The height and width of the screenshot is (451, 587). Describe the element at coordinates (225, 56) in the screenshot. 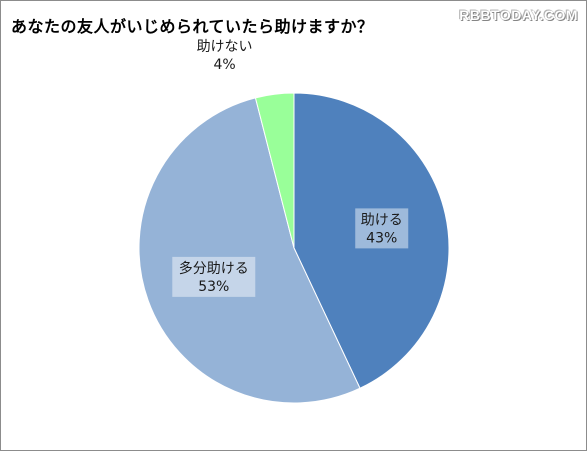

I see `data-label: 助けない 4%` at that location.